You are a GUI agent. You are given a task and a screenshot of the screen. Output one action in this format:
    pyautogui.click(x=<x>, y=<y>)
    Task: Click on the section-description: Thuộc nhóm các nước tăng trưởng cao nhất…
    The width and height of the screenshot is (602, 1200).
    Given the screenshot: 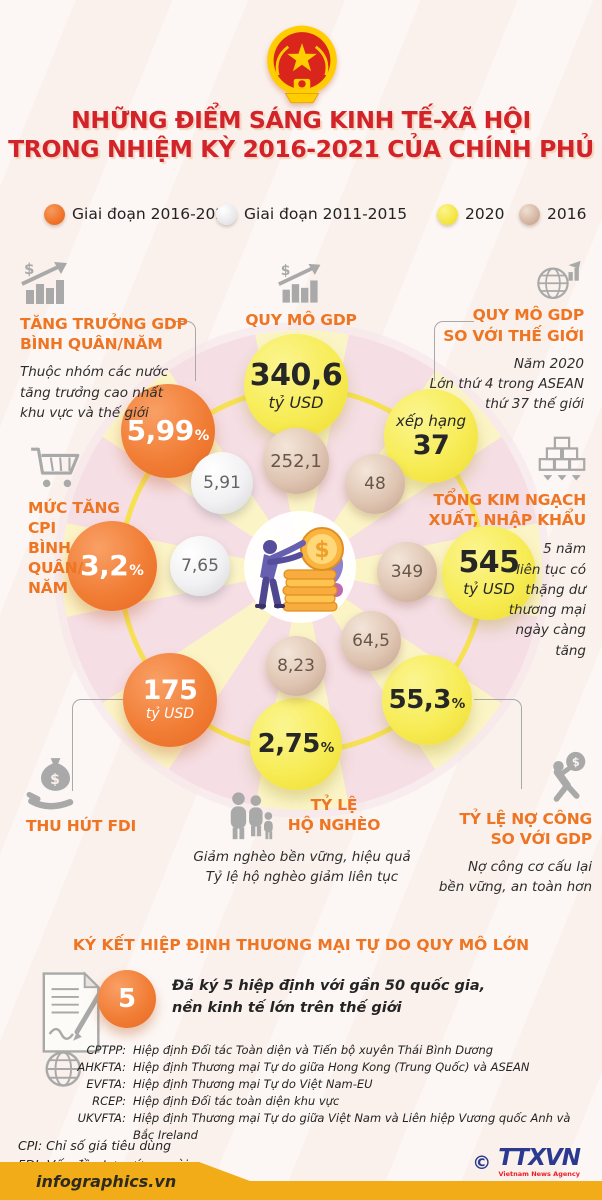 What is the action you would take?
    pyautogui.click(x=94, y=392)
    